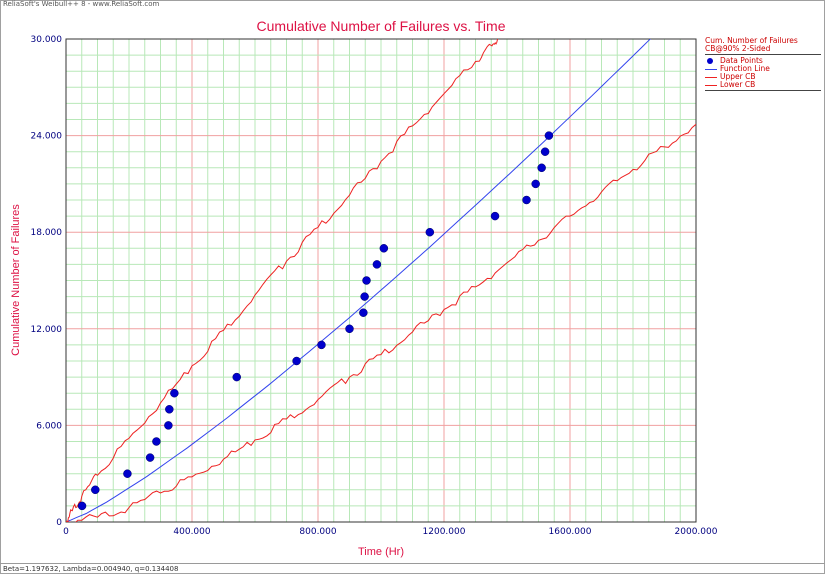 The height and width of the screenshot is (574, 825). Describe the element at coordinates (738, 84) in the screenshot. I see `legend-label: Lower CB` at that location.